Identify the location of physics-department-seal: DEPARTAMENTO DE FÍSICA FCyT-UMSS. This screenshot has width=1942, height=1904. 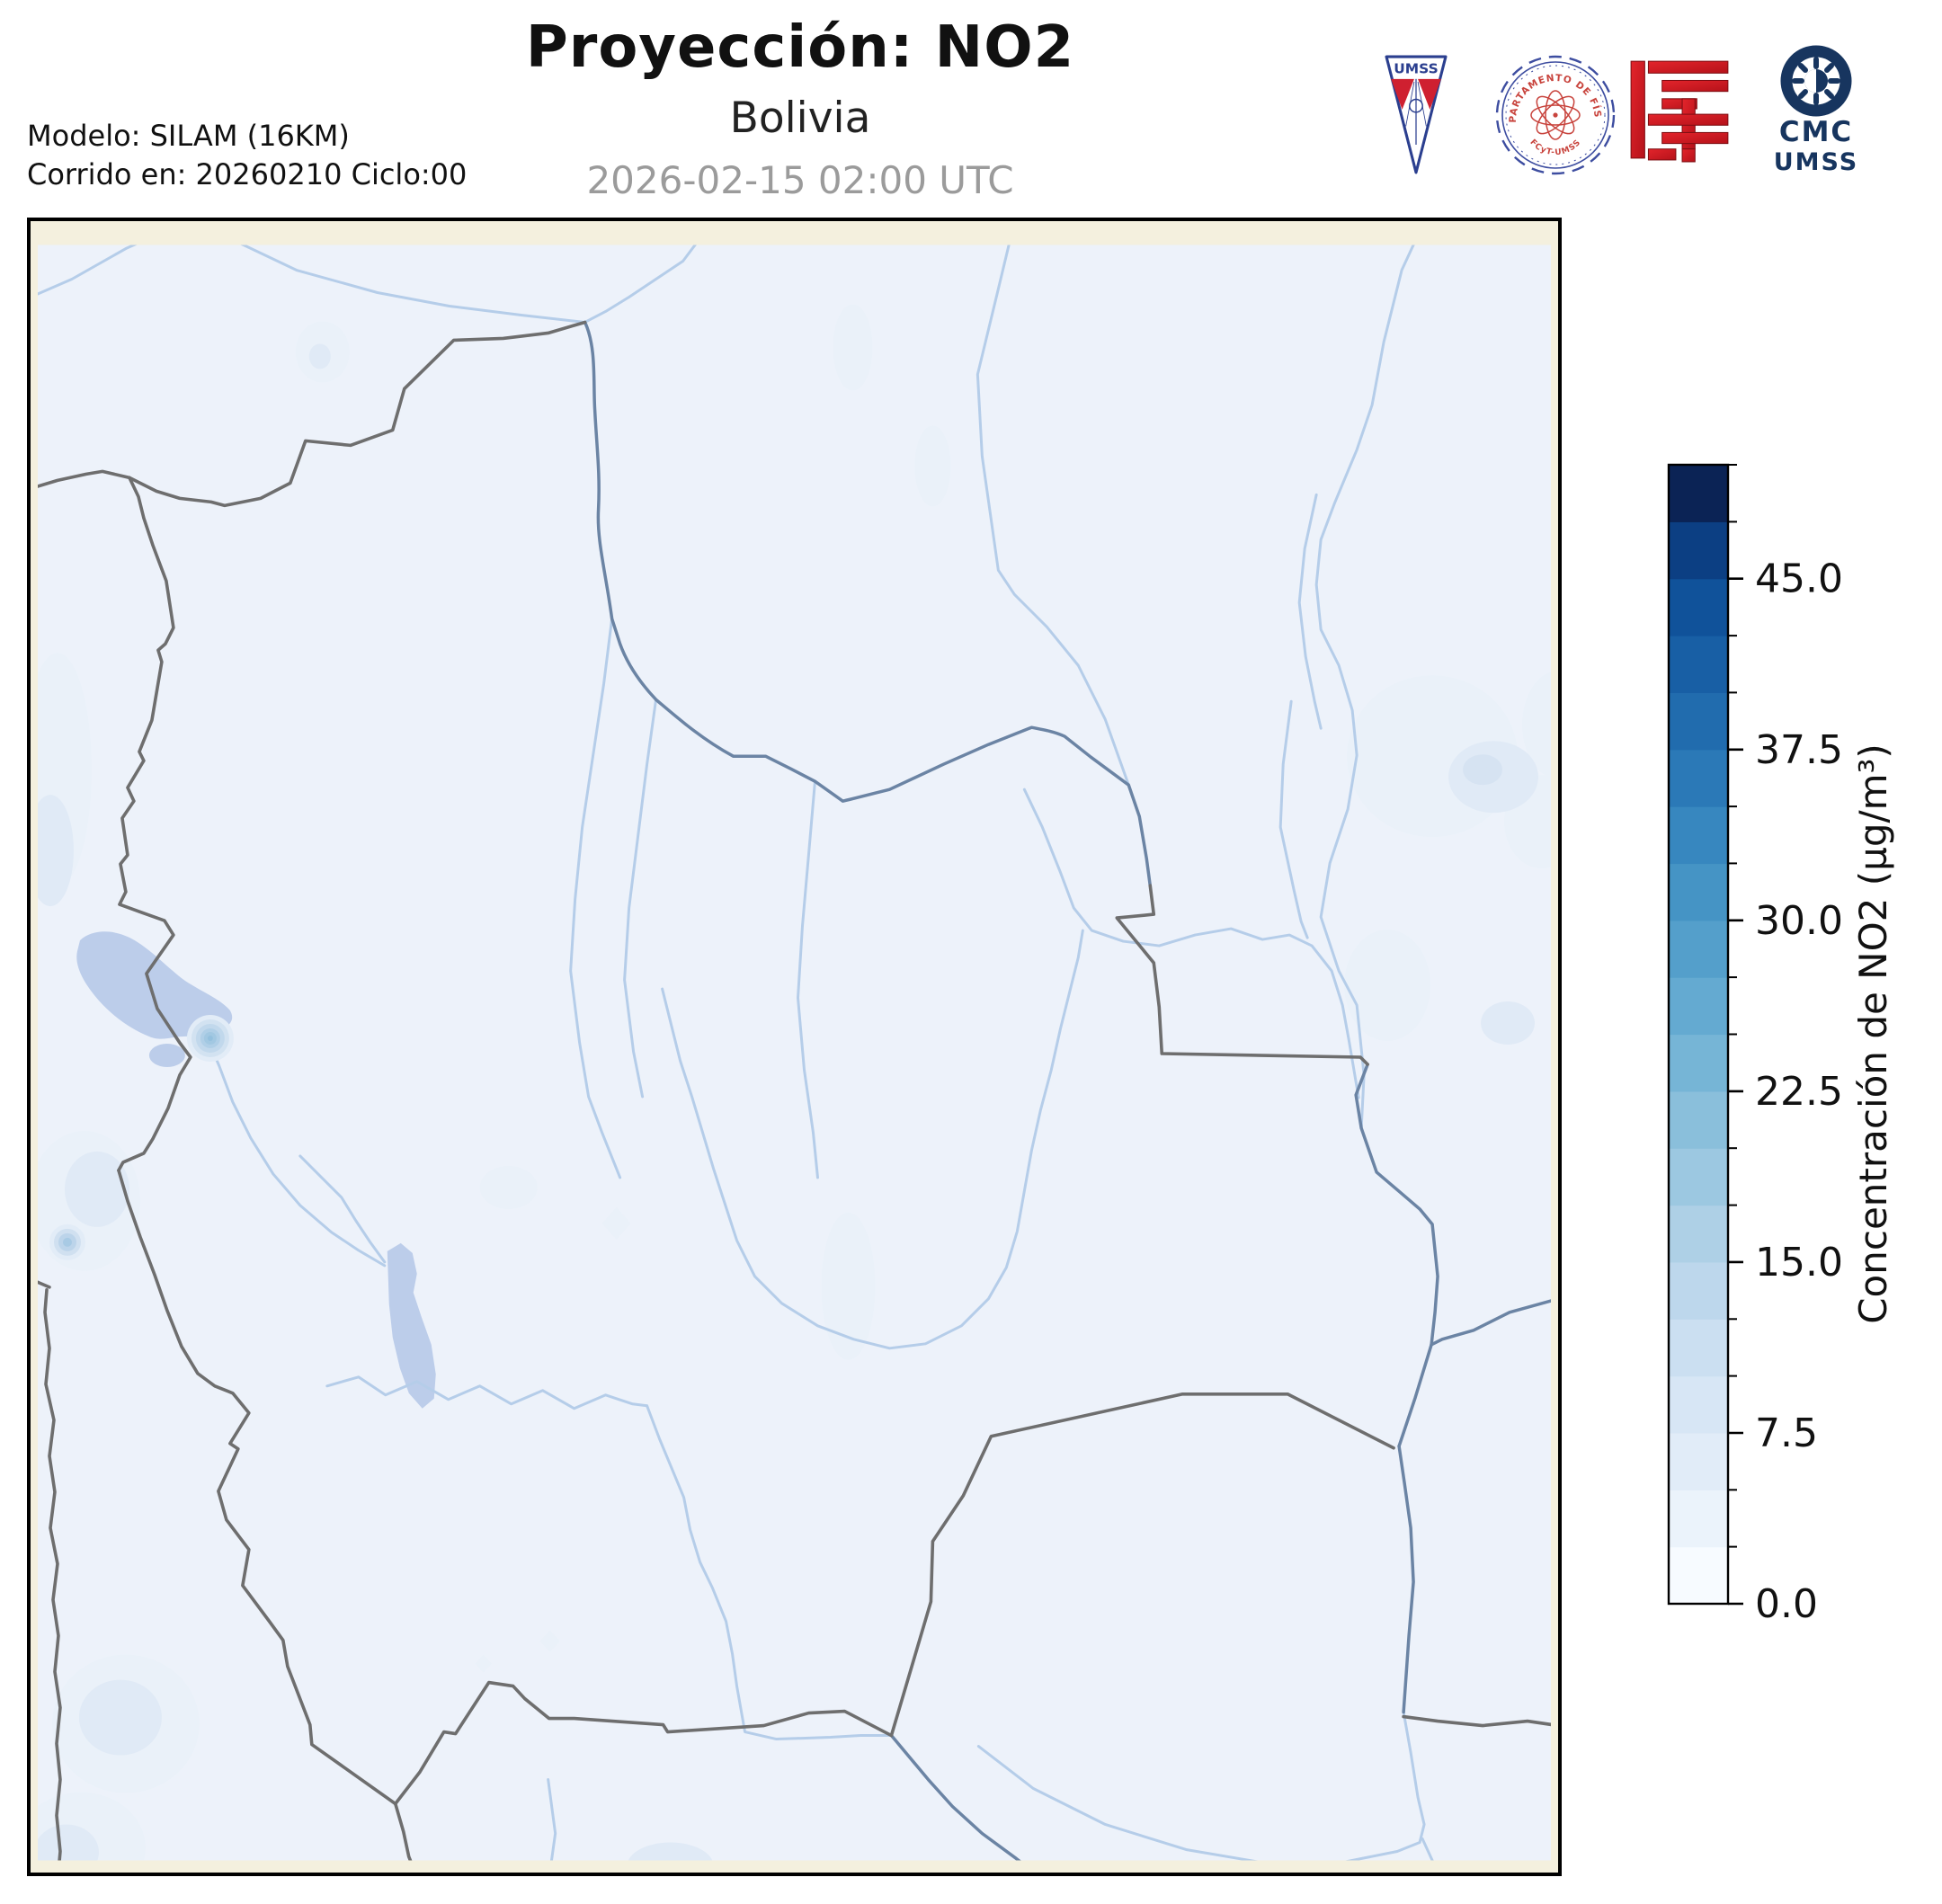
(1555, 115).